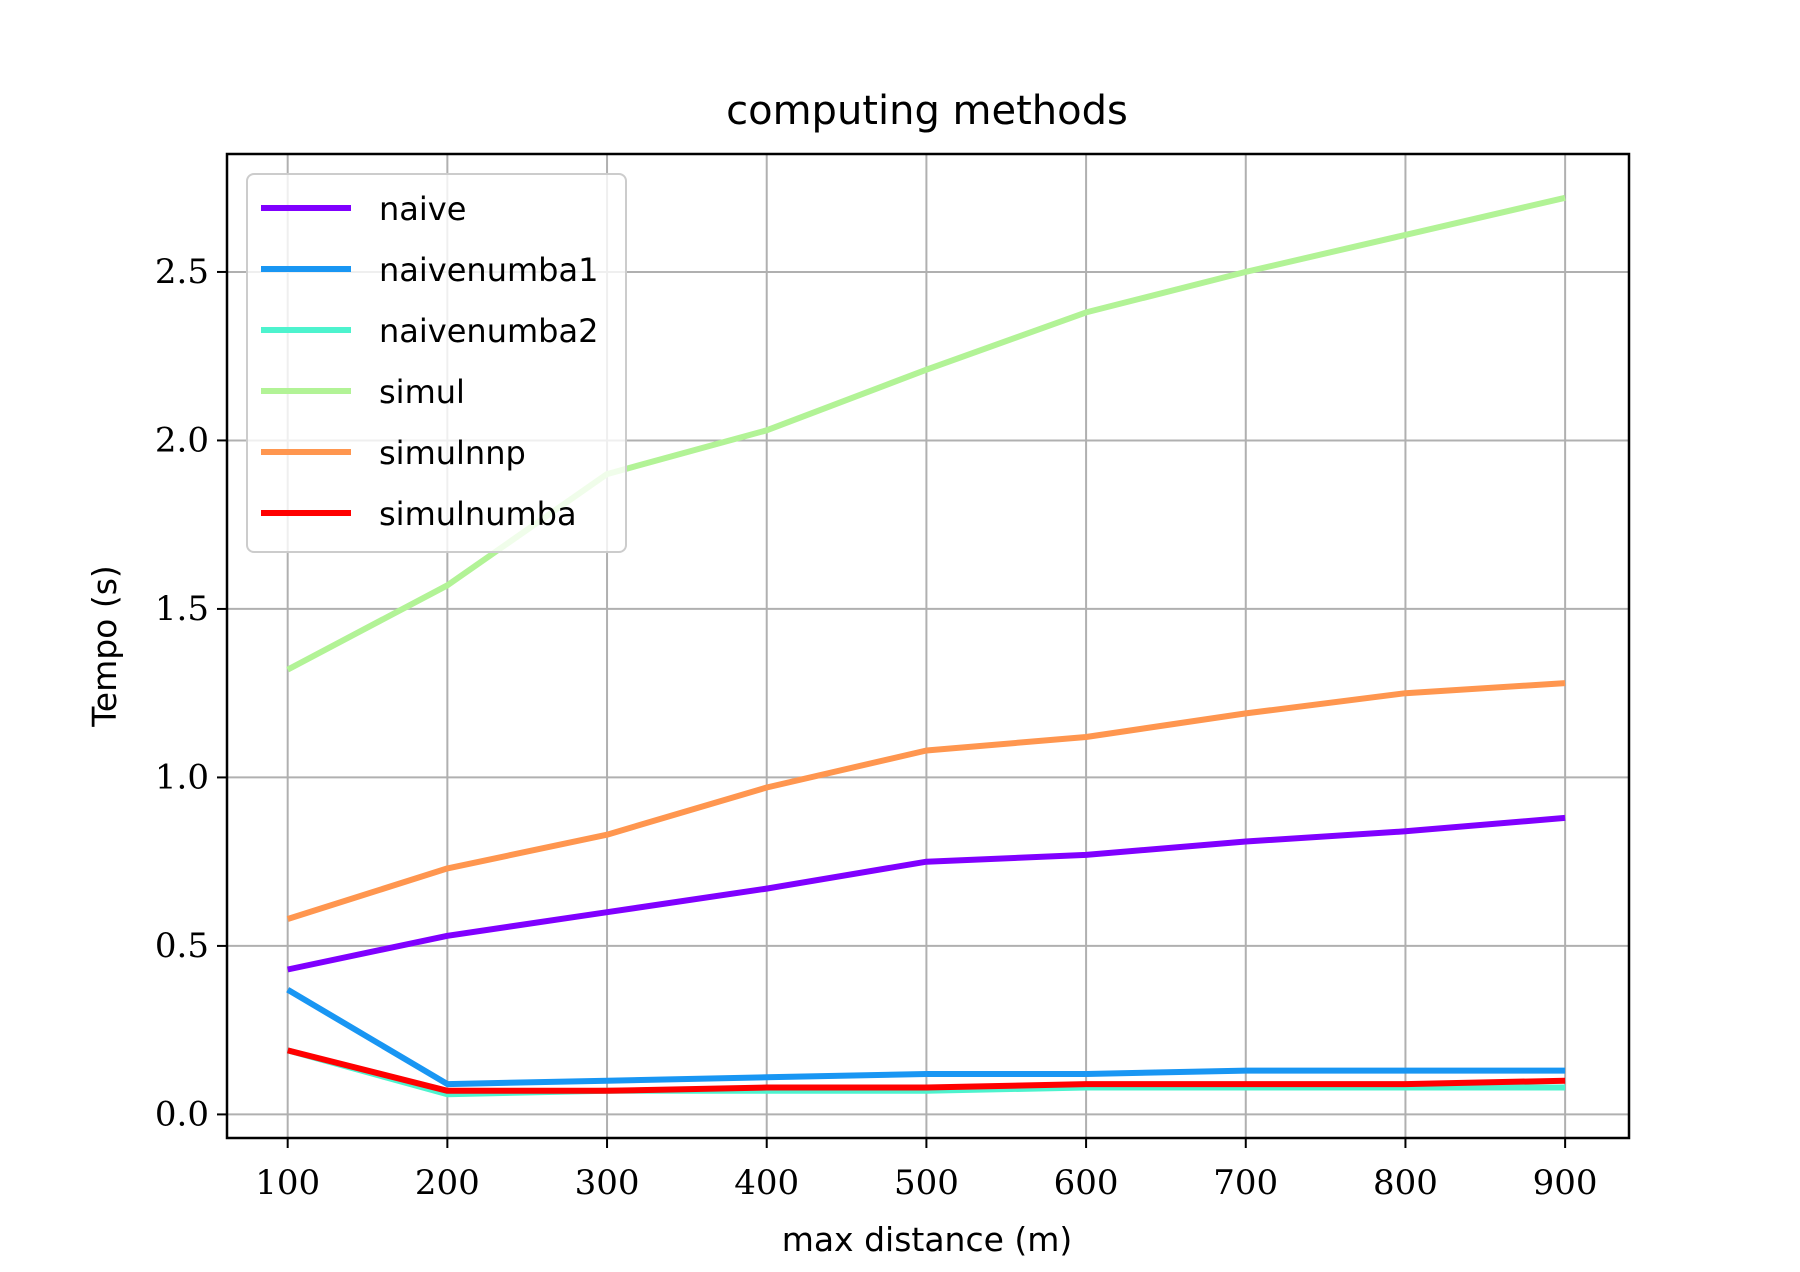  Describe the element at coordinates (182, 777) in the screenshot. I see `y-tick-label: 1.0` at that location.